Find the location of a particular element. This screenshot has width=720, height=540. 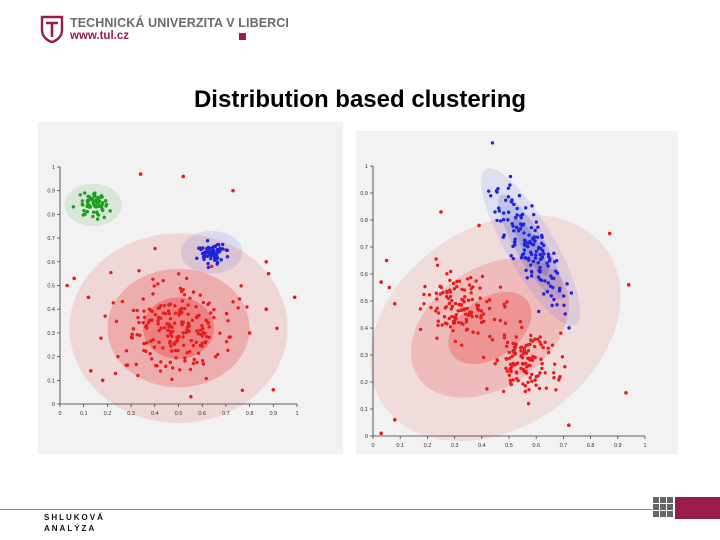

outlier-point is located at coordinates (394, 303).